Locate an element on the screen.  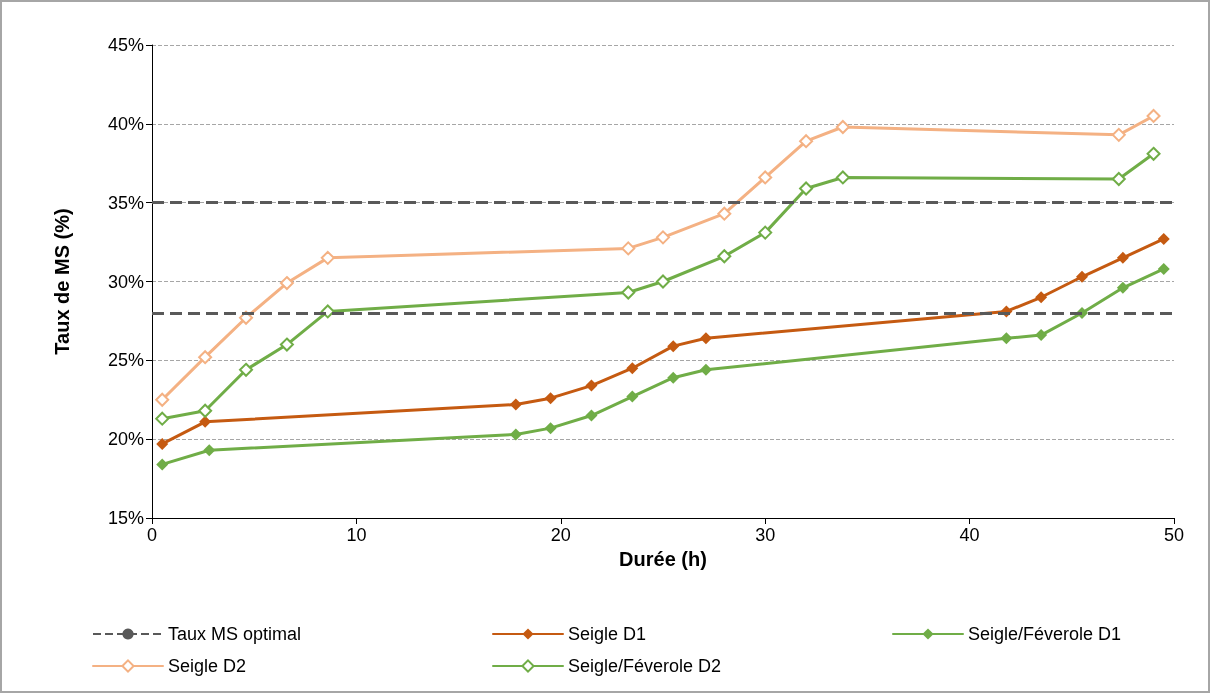
x-tick-label: 50 is located at coordinates (1174, 535).